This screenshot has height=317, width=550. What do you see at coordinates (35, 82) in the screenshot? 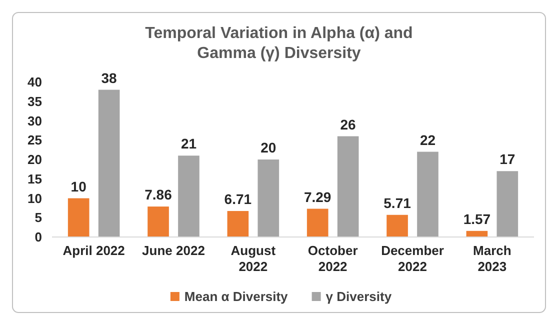
I see `y-tick-label: 40` at bounding box center [35, 82].